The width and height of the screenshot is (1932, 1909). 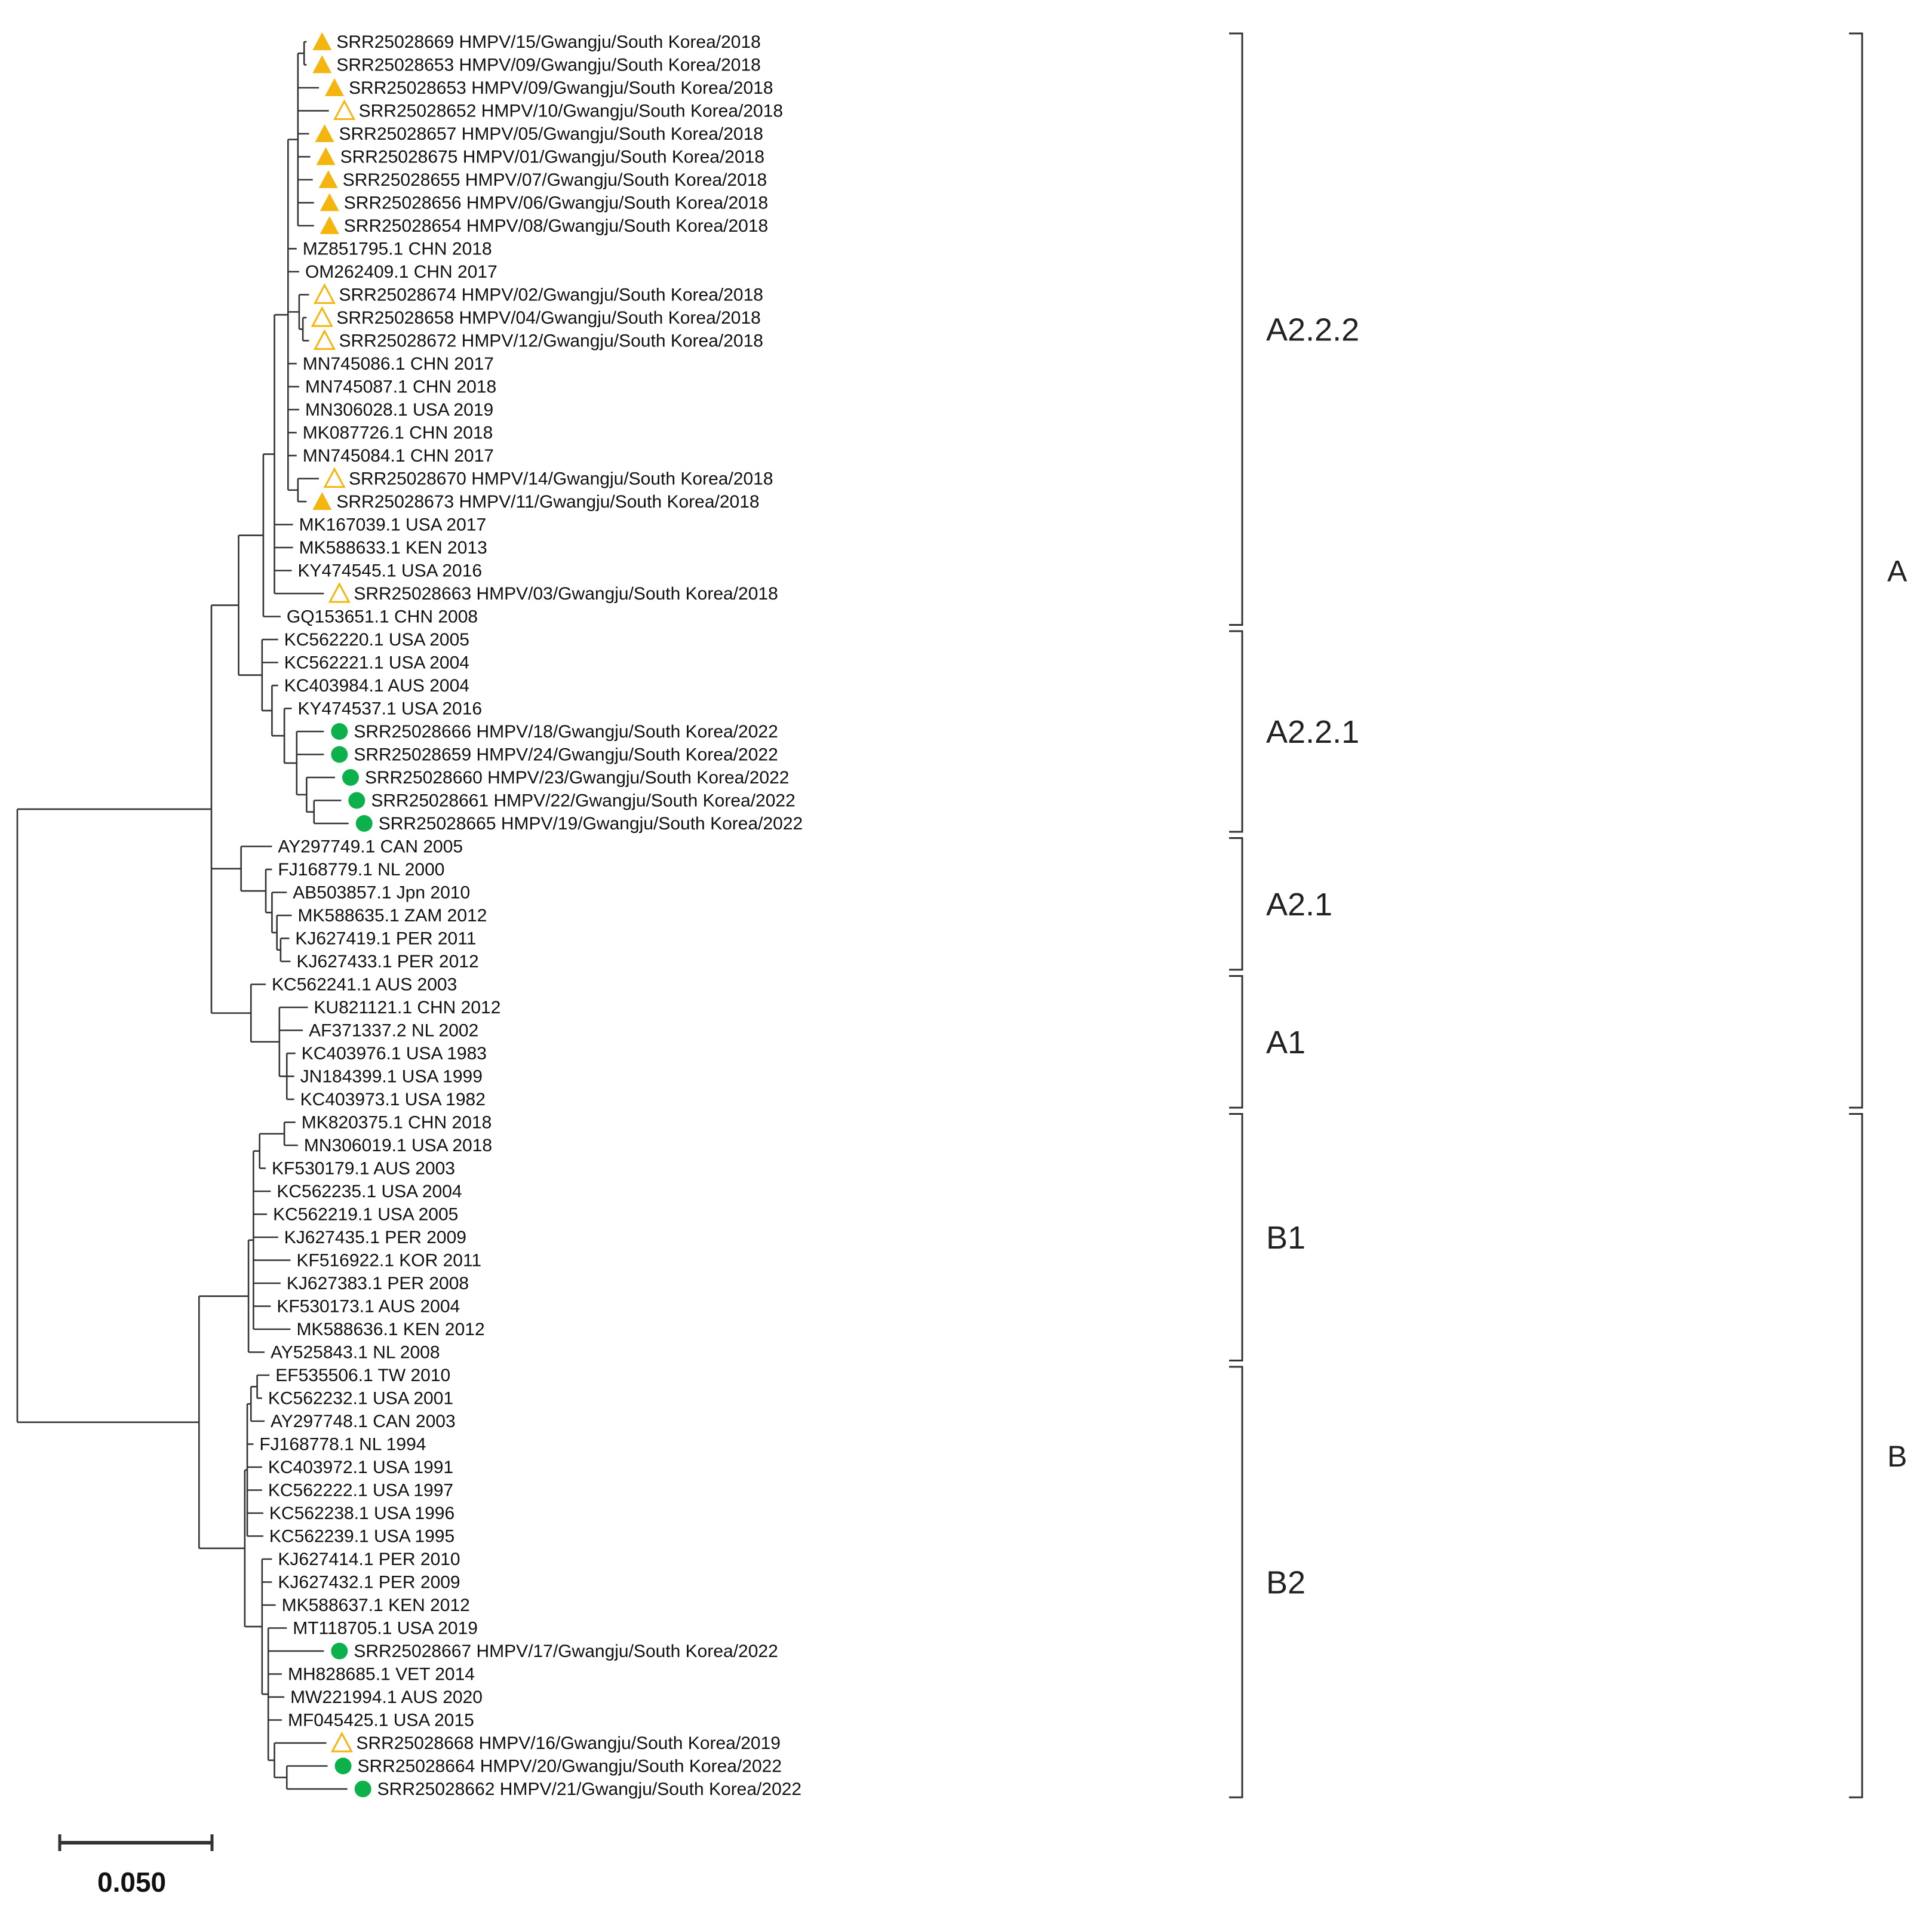 What do you see at coordinates (1299, 905) in the screenshot?
I see `clade-label: A2.1` at bounding box center [1299, 905].